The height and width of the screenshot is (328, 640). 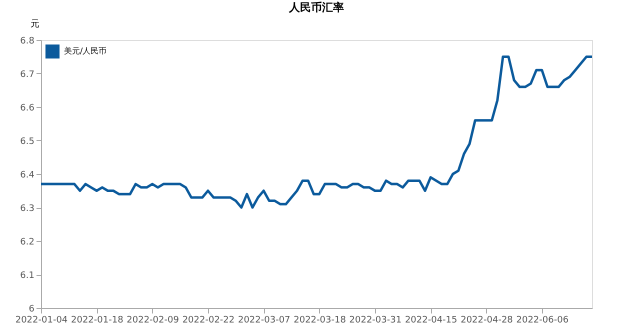 I want to click on y-tick-label: 6.4, so click(x=27, y=175).